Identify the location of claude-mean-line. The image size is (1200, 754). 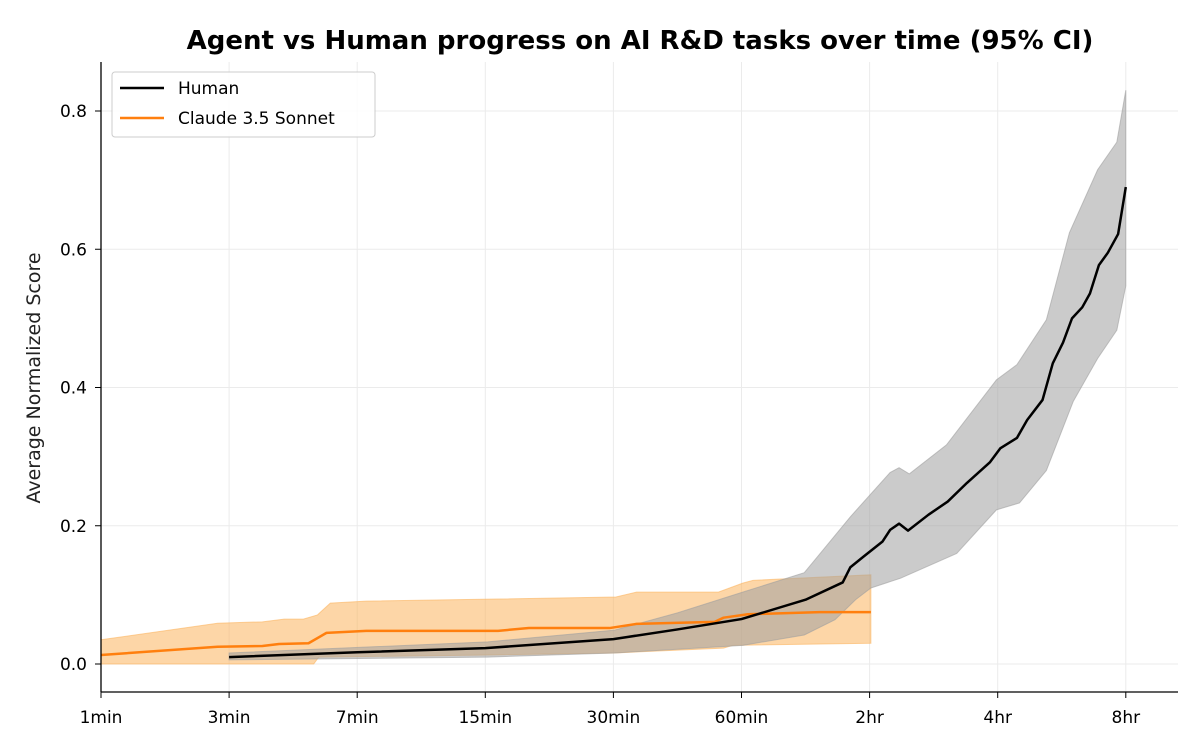
(485, 633).